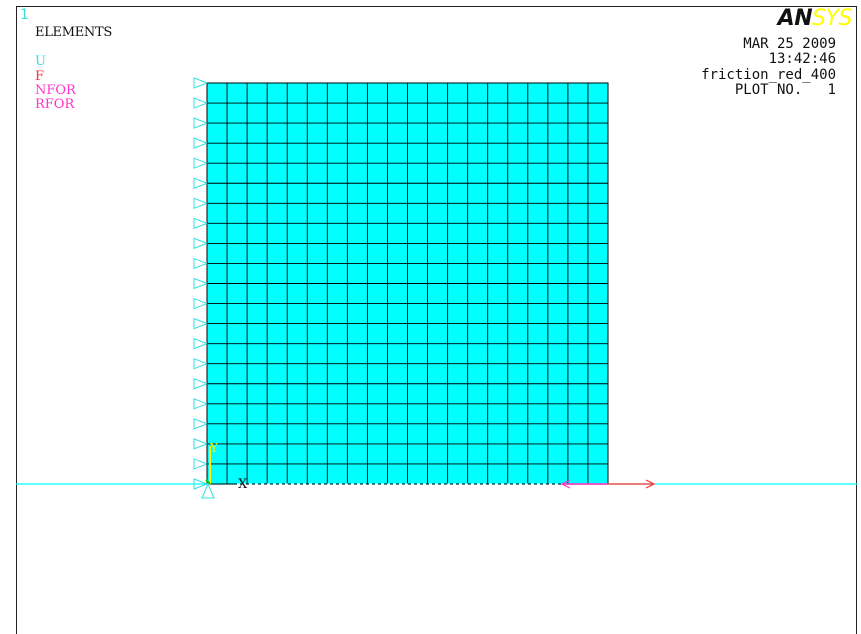 The width and height of the screenshot is (861, 634). I want to click on nfor-arrow-head, so click(565, 484).